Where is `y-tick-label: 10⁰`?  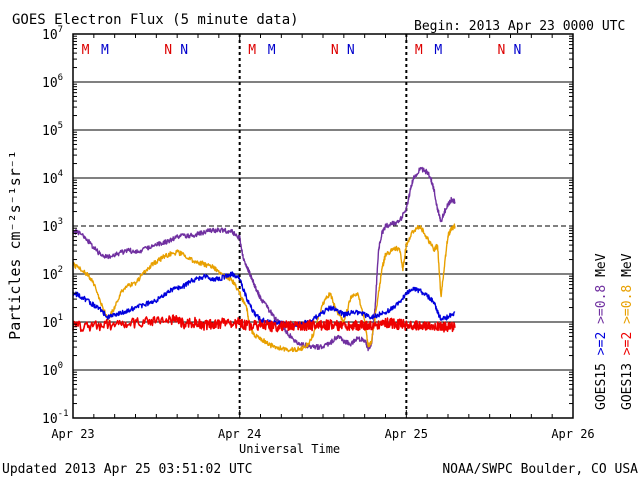 y-tick-label: 10⁰ is located at coordinates (52, 370).